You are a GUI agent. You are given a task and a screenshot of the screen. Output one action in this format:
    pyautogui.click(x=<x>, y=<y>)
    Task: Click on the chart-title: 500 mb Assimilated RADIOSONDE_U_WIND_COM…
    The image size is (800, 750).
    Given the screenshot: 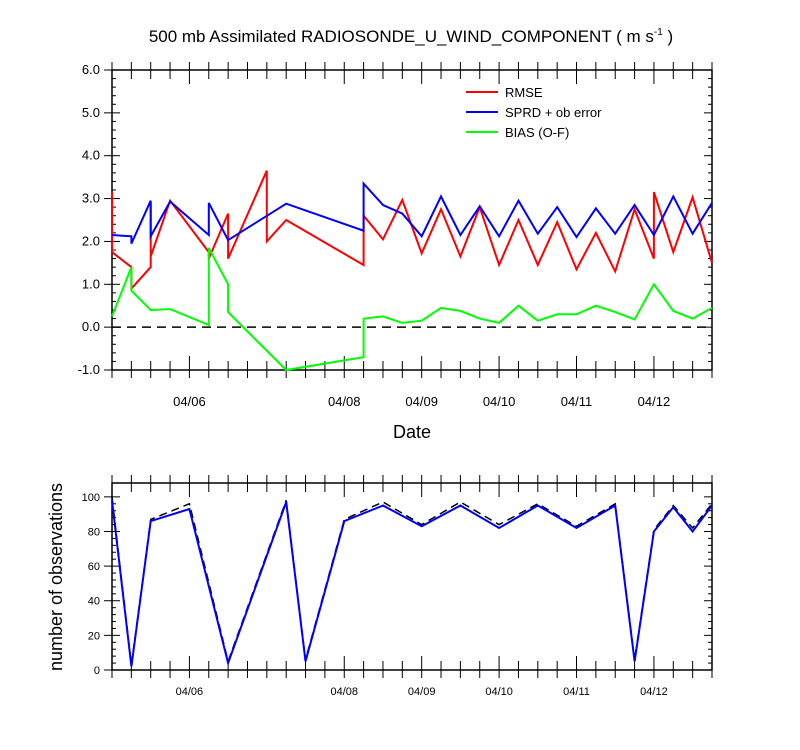 What is the action you would take?
    pyautogui.click(x=411, y=36)
    